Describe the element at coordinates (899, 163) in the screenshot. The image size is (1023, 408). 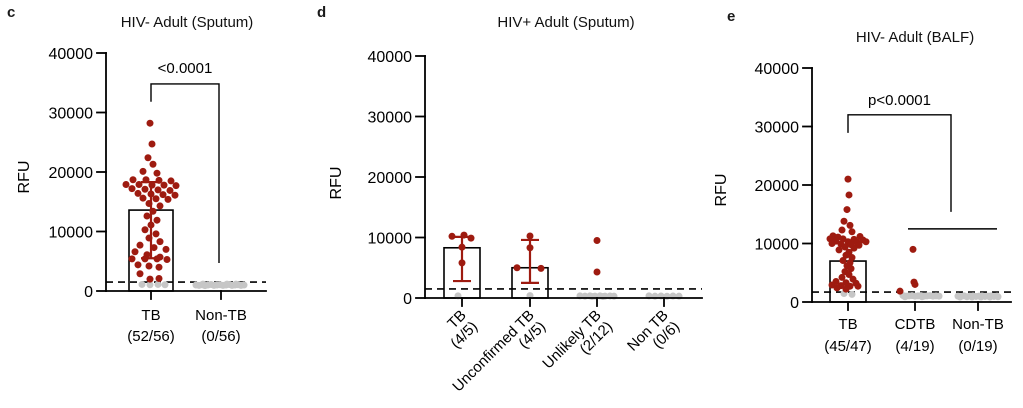
I see `significance-bracket` at that location.